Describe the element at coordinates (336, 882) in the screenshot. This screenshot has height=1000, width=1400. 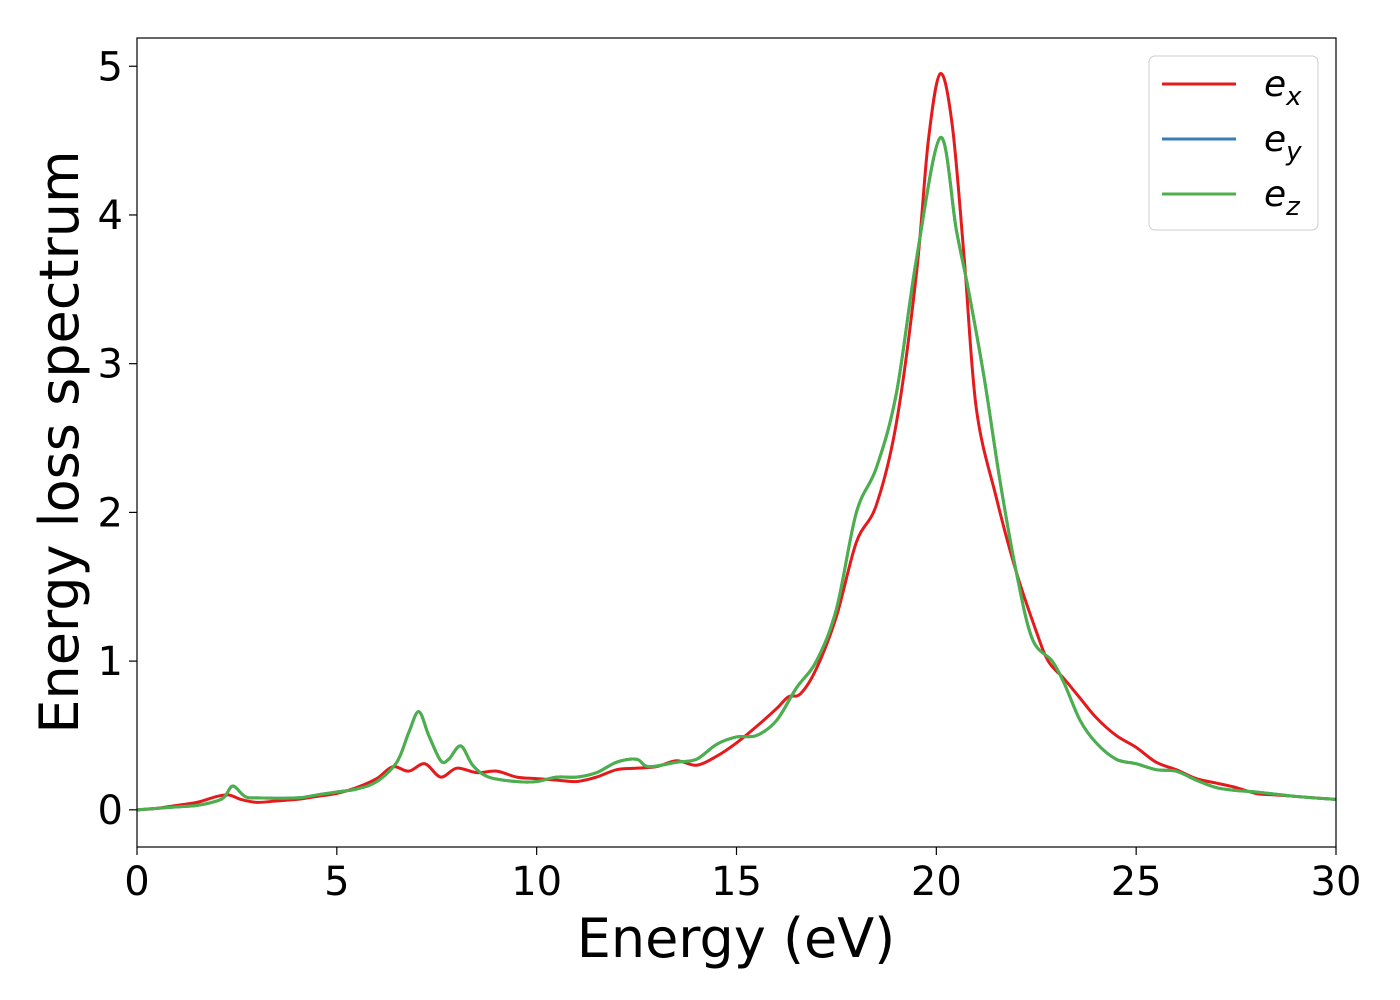
I see `x-tick-label: 5` at that location.